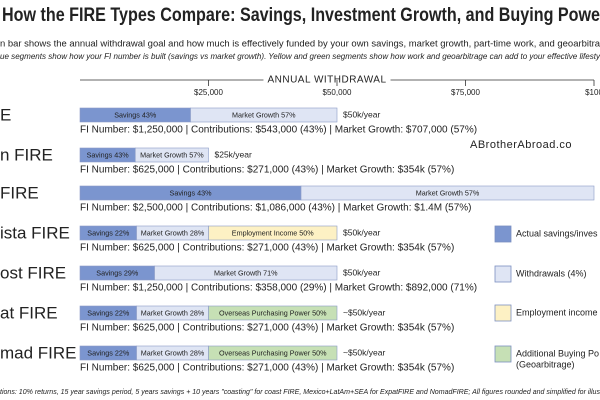 This screenshot has height=400, width=600. I want to click on row-summary: $25k/year, so click(233, 154).